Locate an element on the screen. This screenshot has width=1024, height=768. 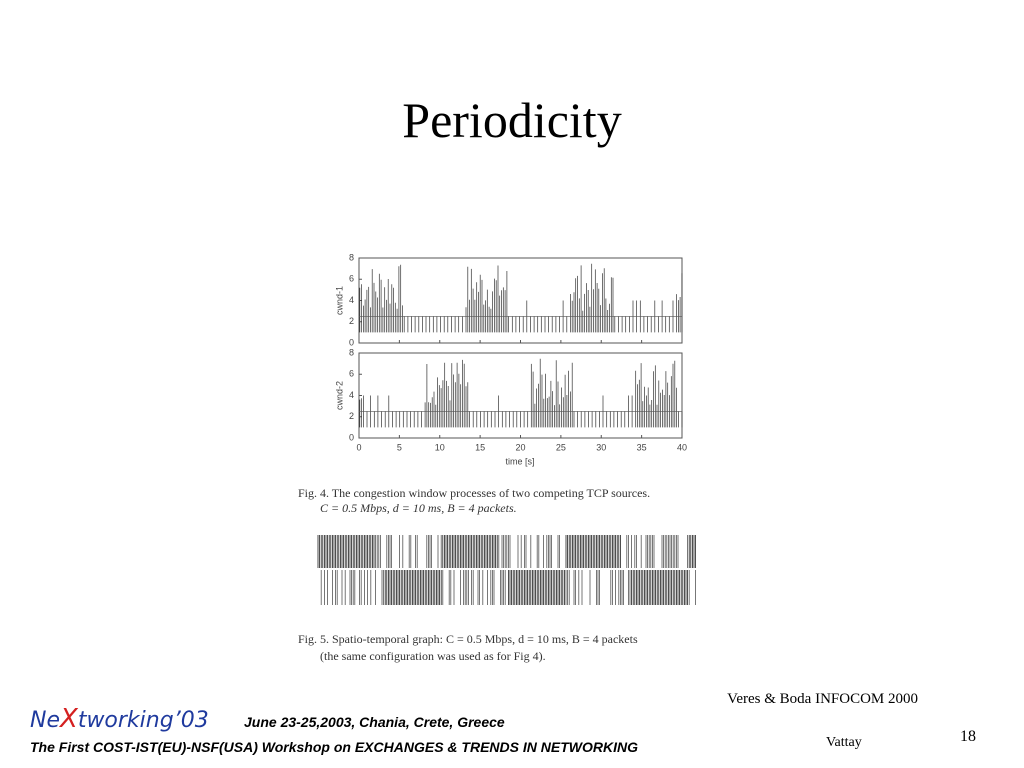
x-tick-label: 20 is located at coordinates (520, 447).